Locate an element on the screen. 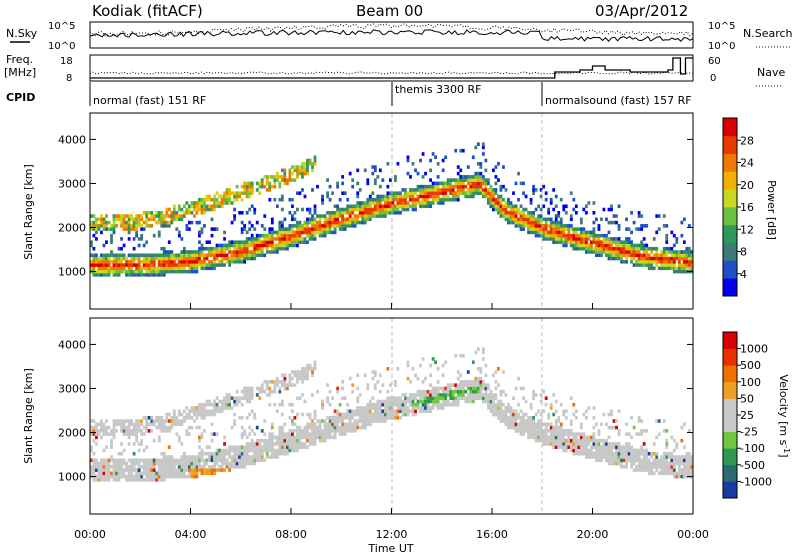 The width and height of the screenshot is (800, 558). velocity-colorbar-tick-label: -100 is located at coordinates (752, 448).